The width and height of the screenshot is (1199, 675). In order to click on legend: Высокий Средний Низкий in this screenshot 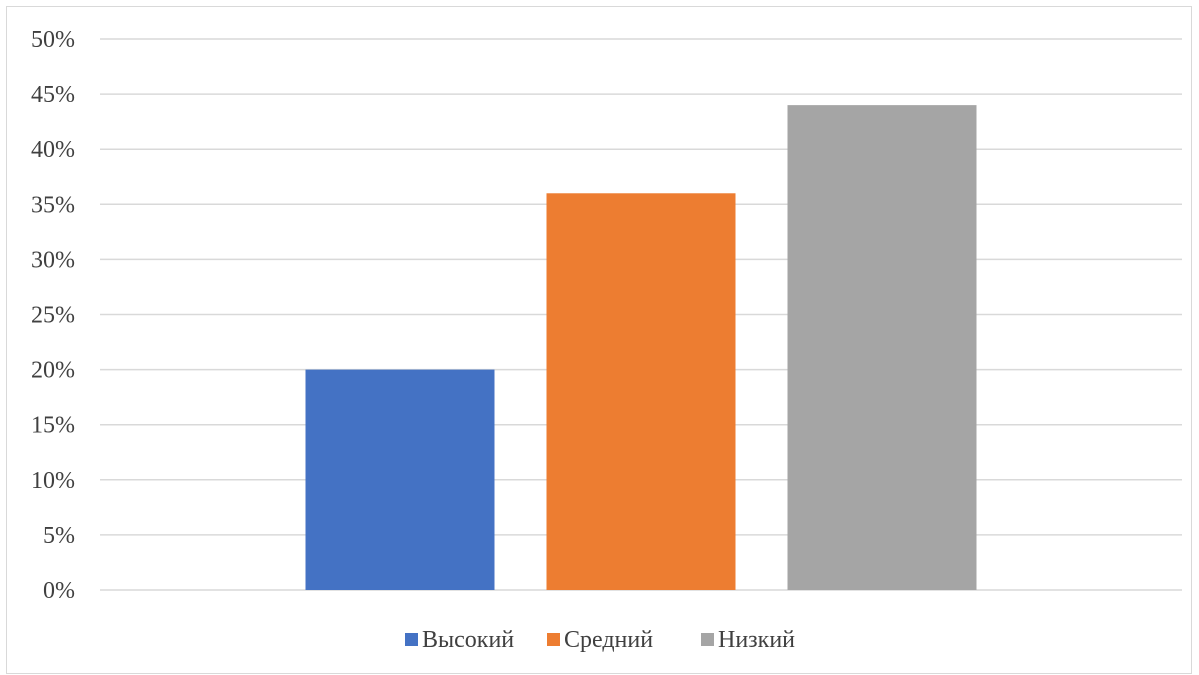, I will do `click(600, 640)`.